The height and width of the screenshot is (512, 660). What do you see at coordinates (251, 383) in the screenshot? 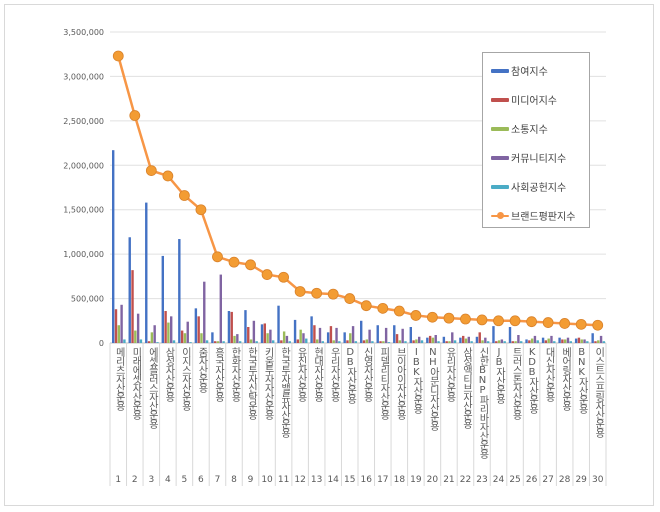
I see `x-category-label: 한국투자신탁운용` at bounding box center [251, 383].